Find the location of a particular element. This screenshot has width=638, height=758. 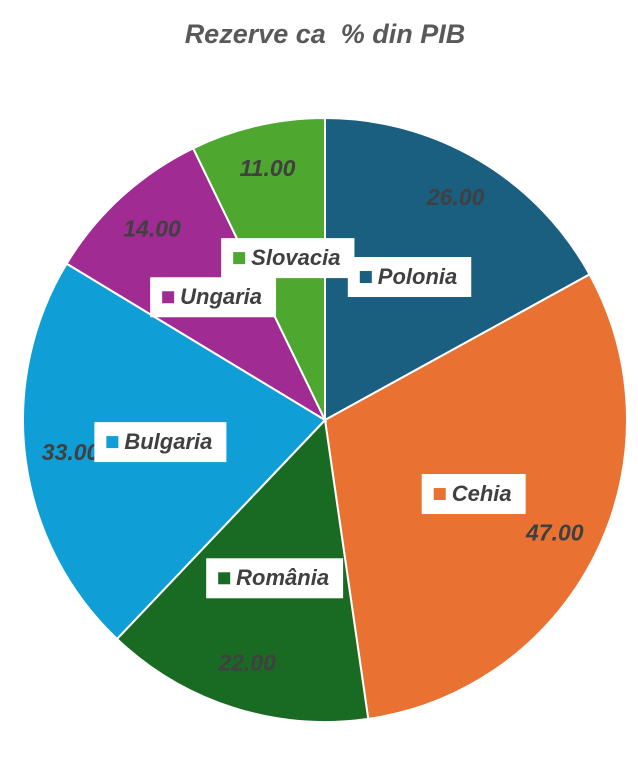

value-label: 14.00 is located at coordinates (152, 228).